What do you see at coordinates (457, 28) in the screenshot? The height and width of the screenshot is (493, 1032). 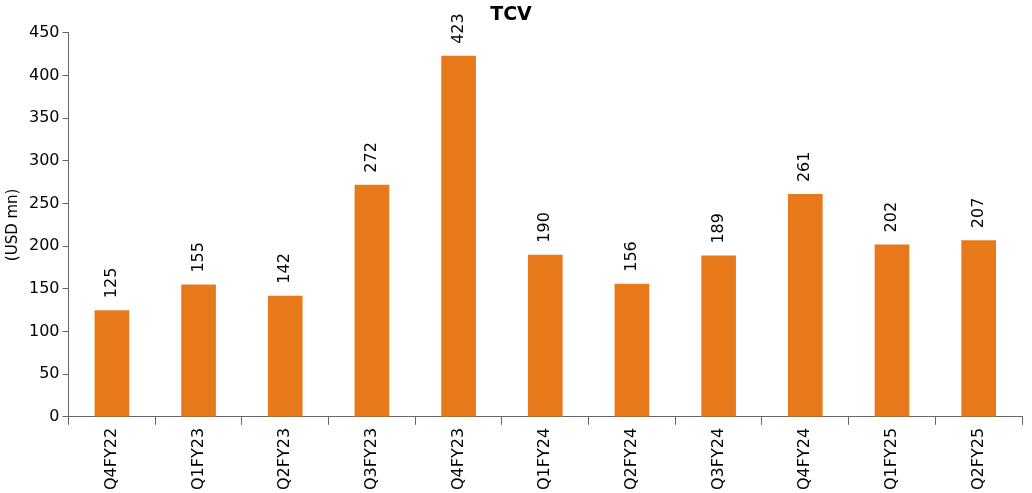 I see `data-label: 423` at bounding box center [457, 28].